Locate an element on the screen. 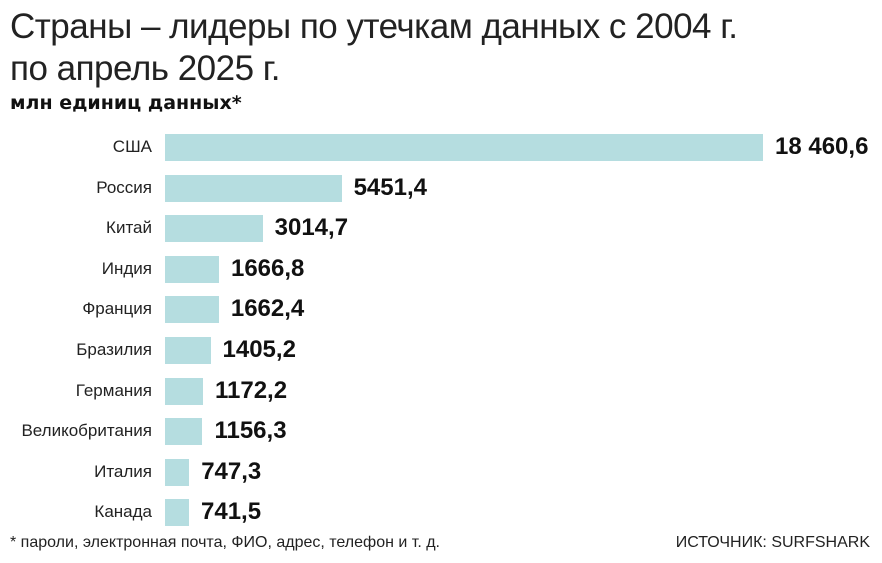  category-label: Германия is located at coordinates (113, 390).